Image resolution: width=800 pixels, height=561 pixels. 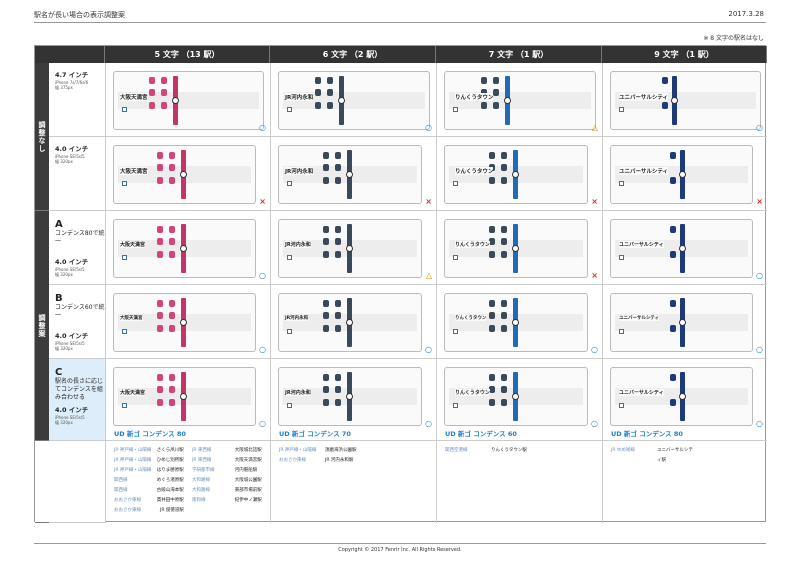 I want to click on station-list-row: 関西空港線 りんくうタウン駅, so click(x=523, y=451).